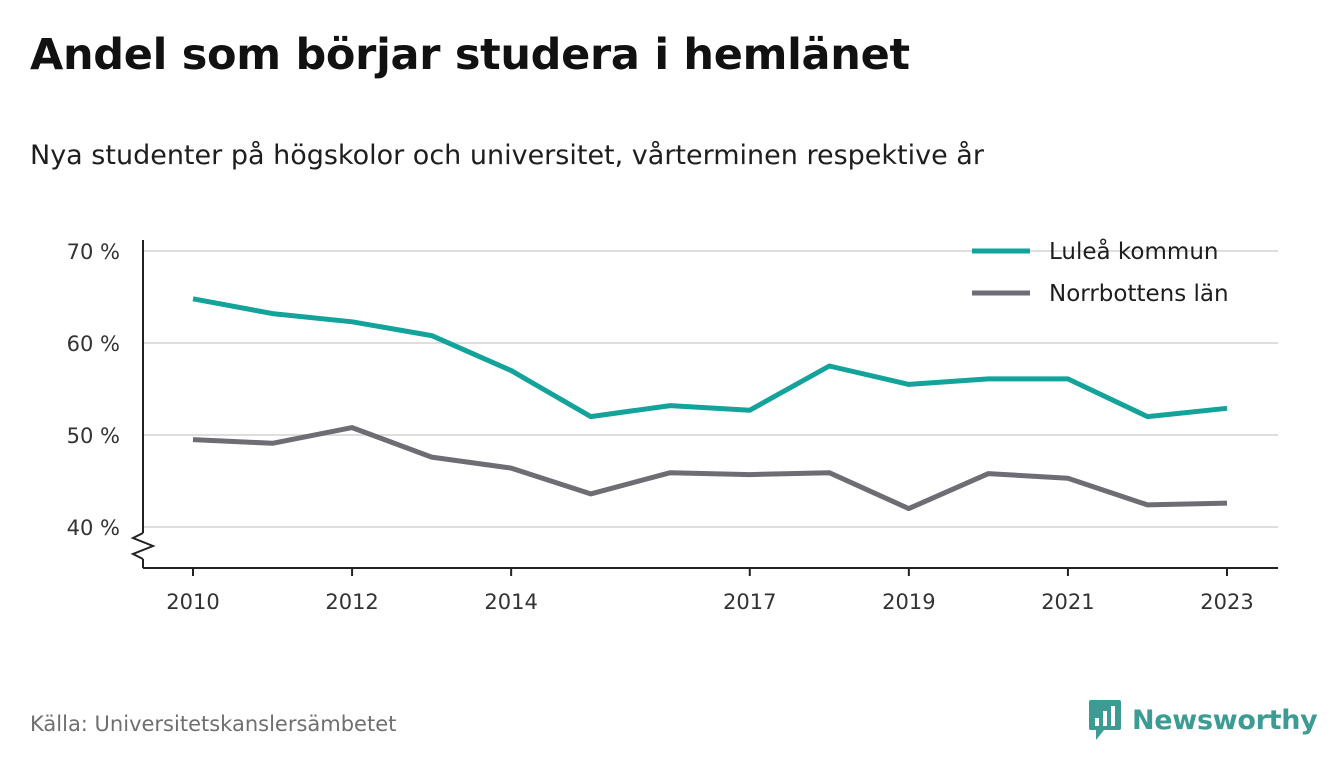 The image size is (1340, 771). I want to click on y-tick-label: 70 %, so click(93, 252).